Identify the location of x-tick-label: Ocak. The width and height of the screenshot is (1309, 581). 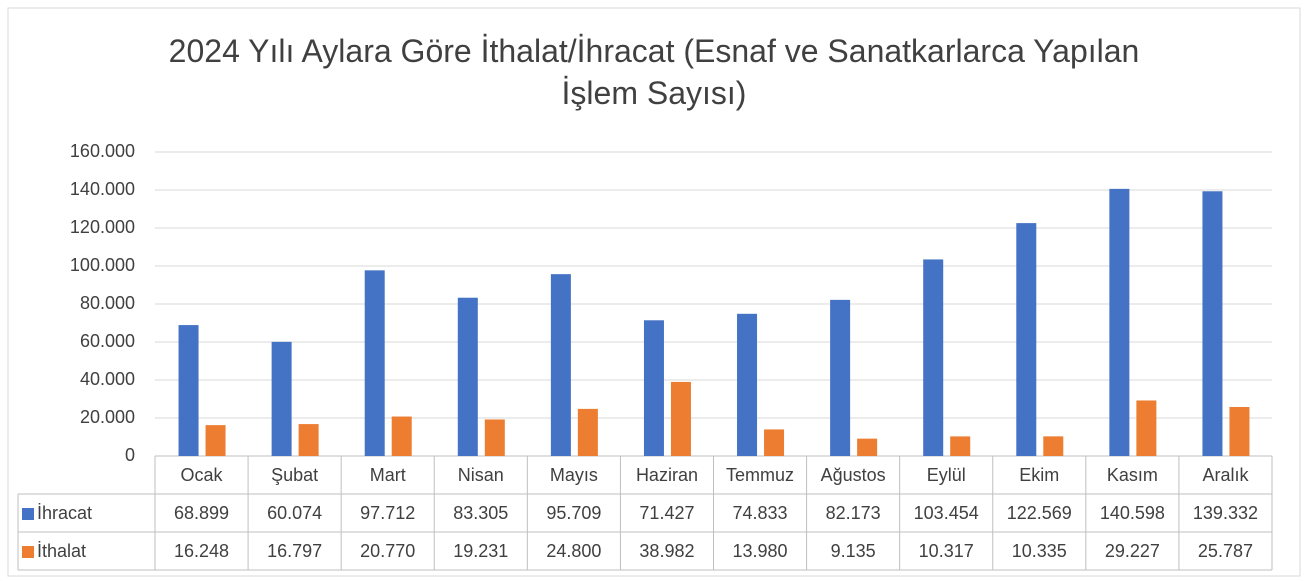
(202, 475).